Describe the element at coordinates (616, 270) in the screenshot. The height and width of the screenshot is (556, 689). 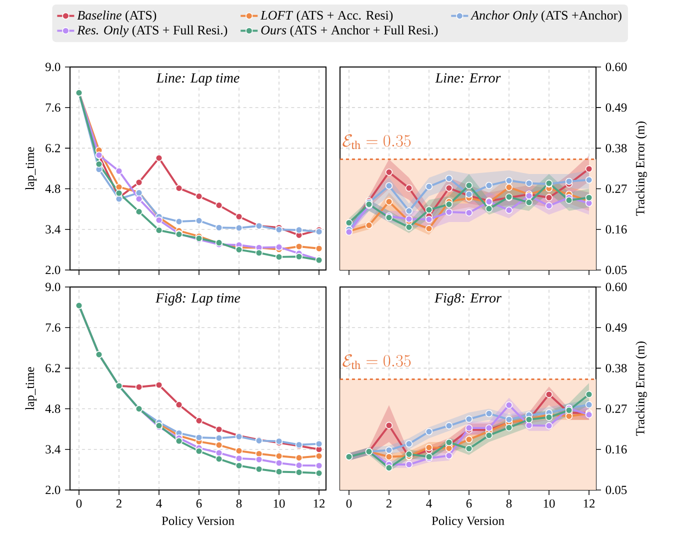
I see `y-tick-label: 0.05` at that location.